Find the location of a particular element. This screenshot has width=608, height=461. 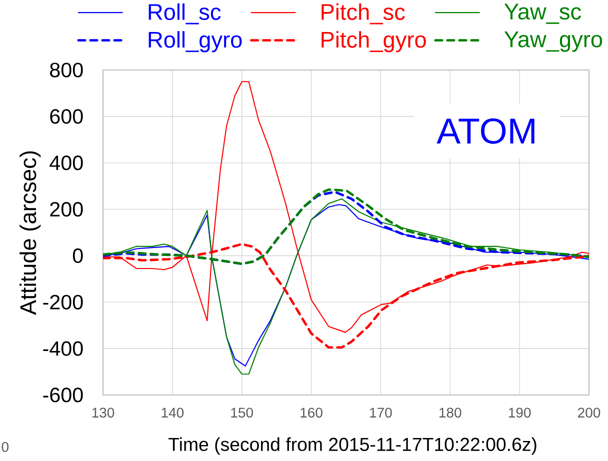

y-tick-label: 0 is located at coordinates (77, 256).